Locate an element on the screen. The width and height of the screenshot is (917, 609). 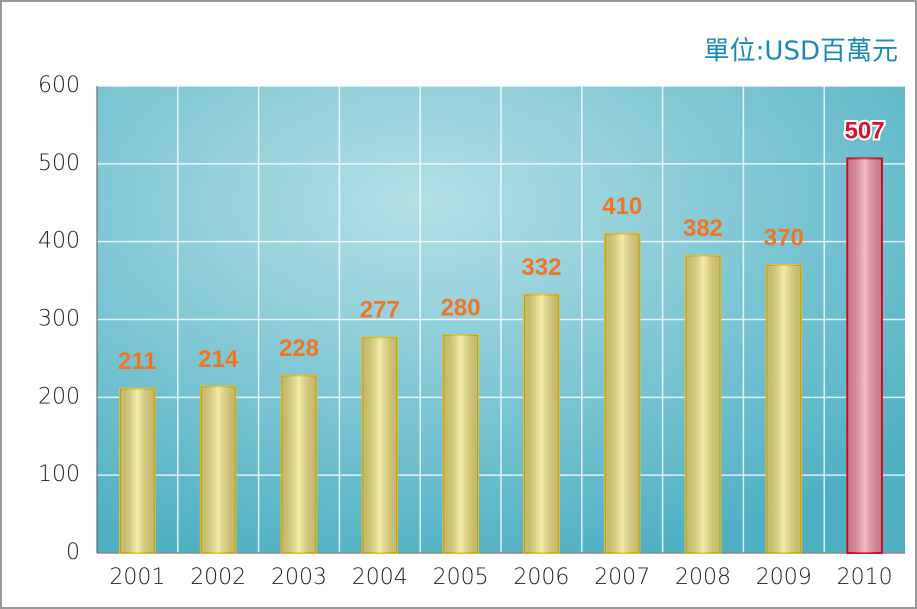
x-tick-label: 2006 is located at coordinates (541, 577).